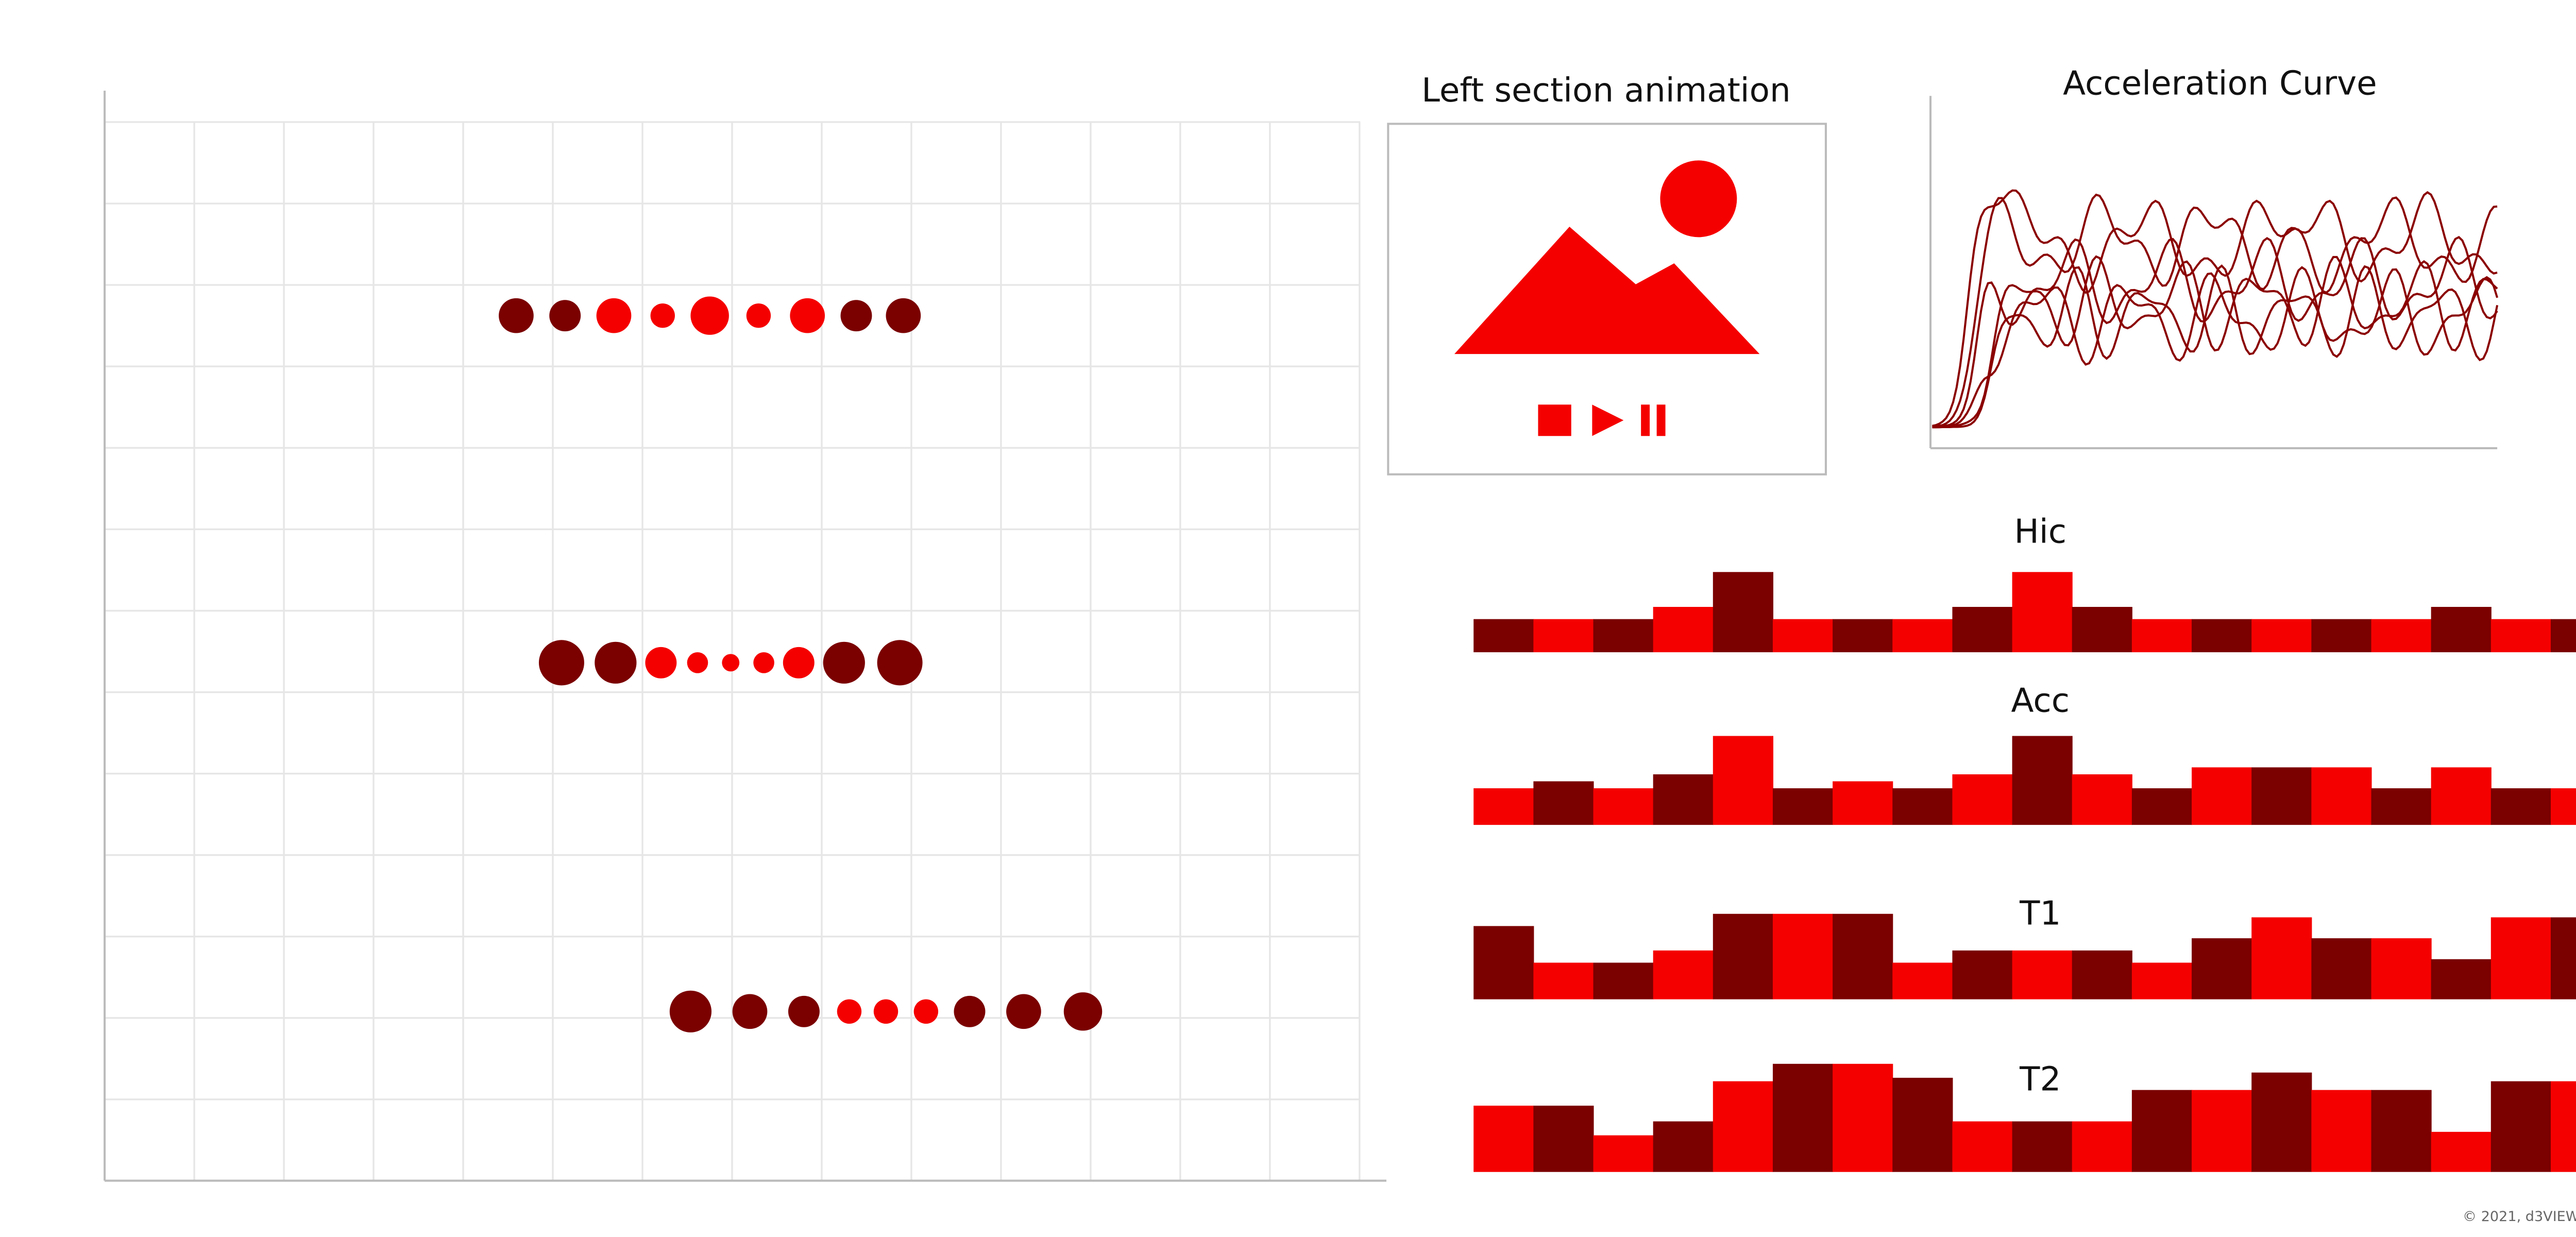 The height and width of the screenshot is (1237, 2576). Describe the element at coordinates (1608, 420) in the screenshot. I see `play-button` at that location.